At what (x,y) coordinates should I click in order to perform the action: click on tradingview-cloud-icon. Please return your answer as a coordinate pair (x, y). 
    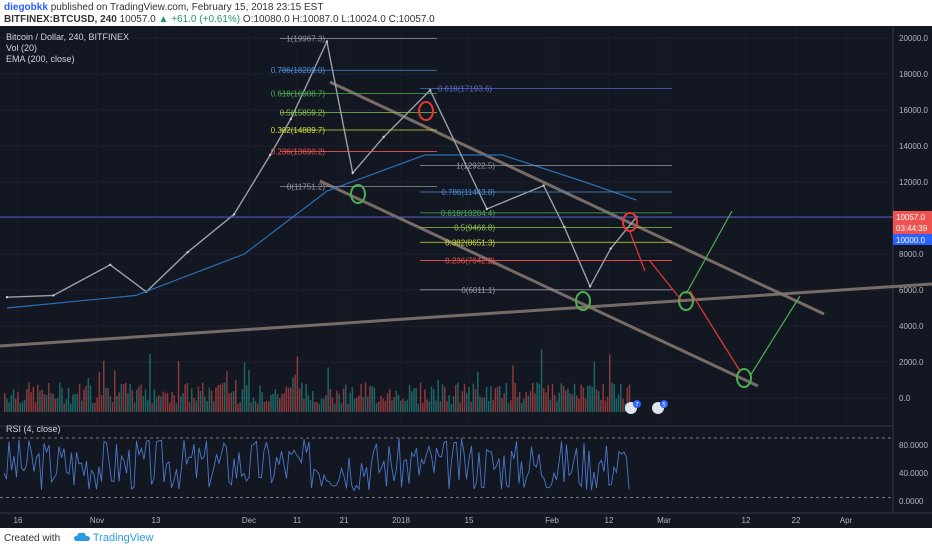
    Looking at the image, I should click on (82, 536).